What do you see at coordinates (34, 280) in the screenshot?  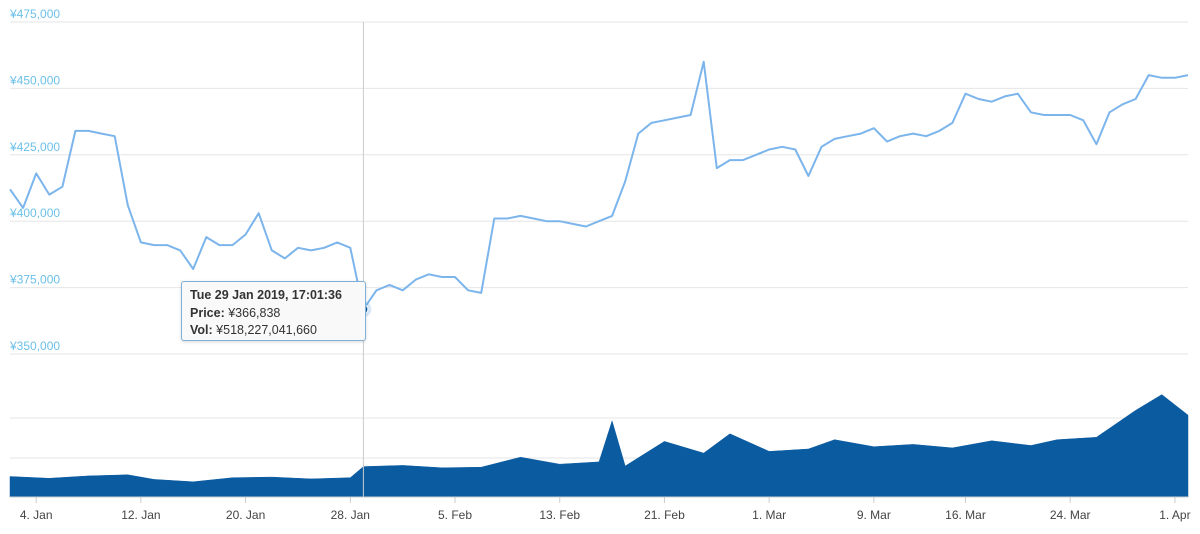 I see `price-tick-label: ¥375,000` at bounding box center [34, 280].